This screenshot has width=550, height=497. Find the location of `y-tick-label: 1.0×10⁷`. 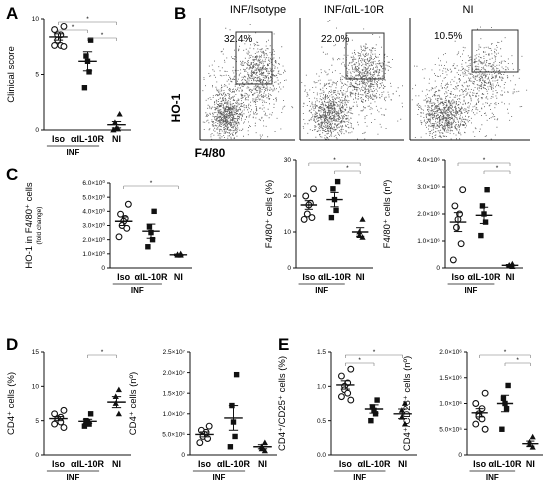

y-tick-label: 1.0×10⁷ is located at coordinates (174, 414).